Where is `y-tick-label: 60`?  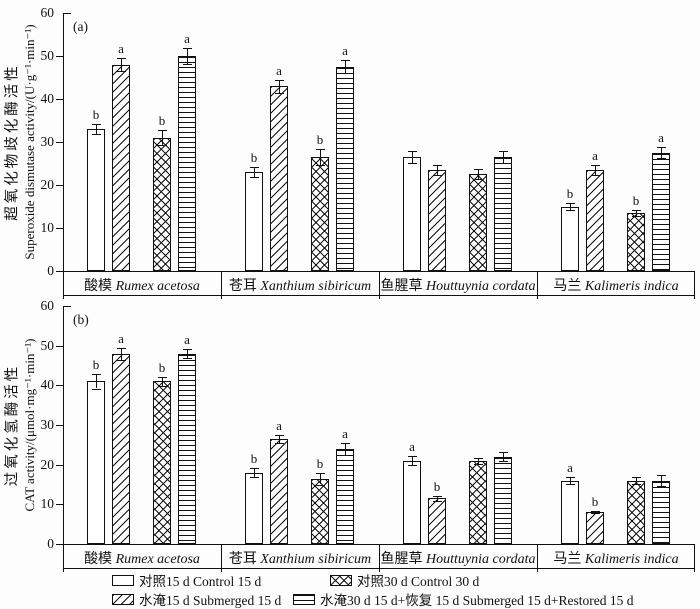 y-tick-label: 60 is located at coordinates (47, 12).